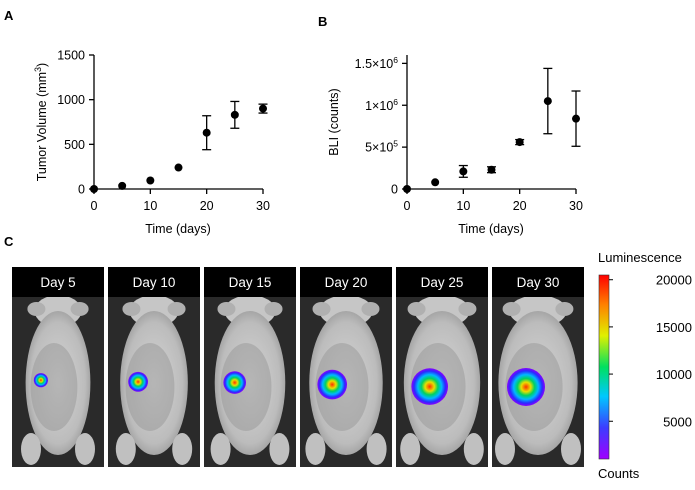 This screenshot has width=695, height=490. What do you see at coordinates (334, 121) in the screenshot?
I see `y-axis-title: BLI (counts)` at bounding box center [334, 121].